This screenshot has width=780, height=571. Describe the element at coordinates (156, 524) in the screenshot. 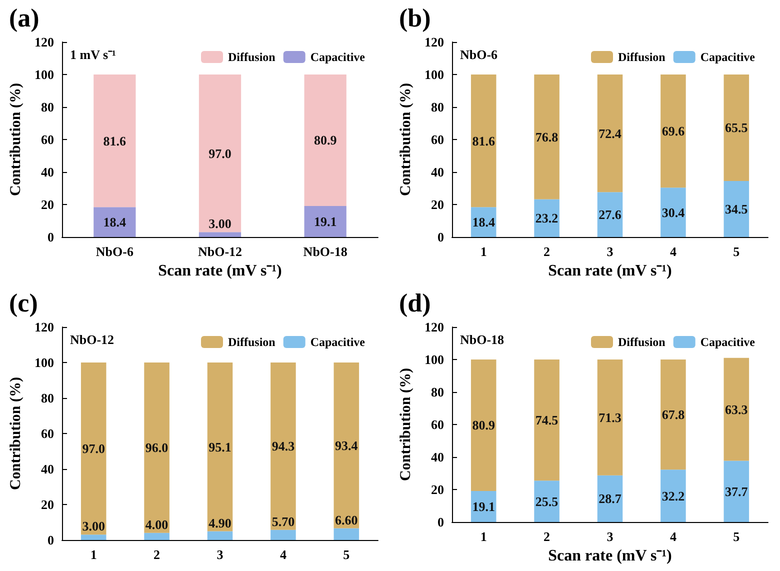

I see `data-label: 4.00` at that location.